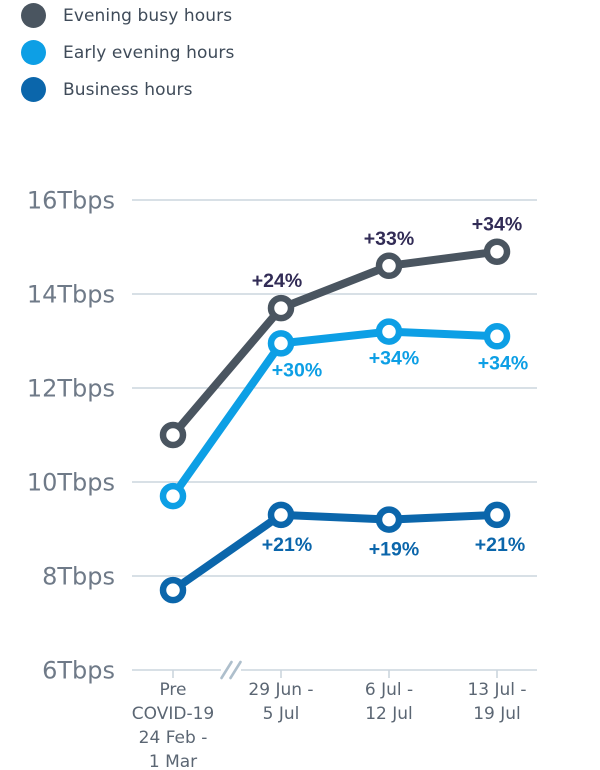 This screenshot has width=600, height=770. What do you see at coordinates (78, 671) in the screenshot?
I see `y-axis-label: 6Tbps` at bounding box center [78, 671].